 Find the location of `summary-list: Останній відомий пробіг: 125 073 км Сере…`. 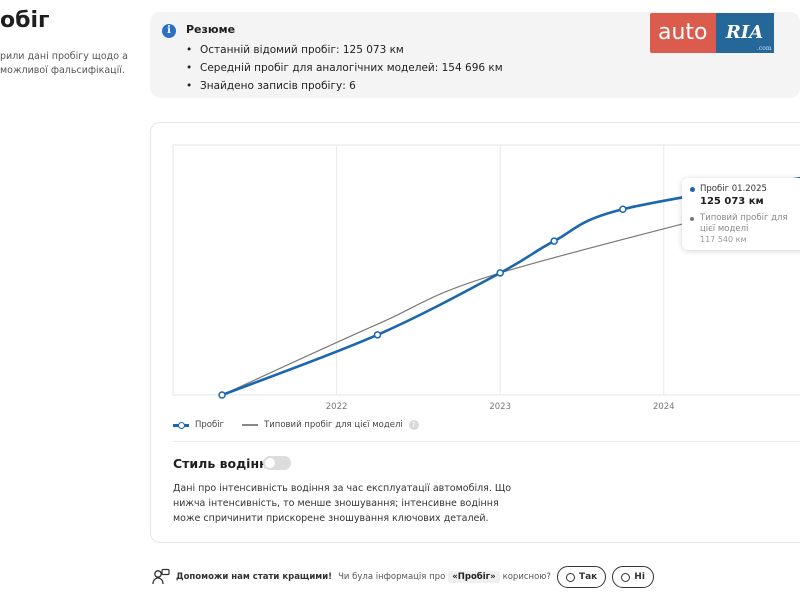

summary-list: Останній відомий пробіг: 125 073 км Сере… is located at coordinates (343, 68).